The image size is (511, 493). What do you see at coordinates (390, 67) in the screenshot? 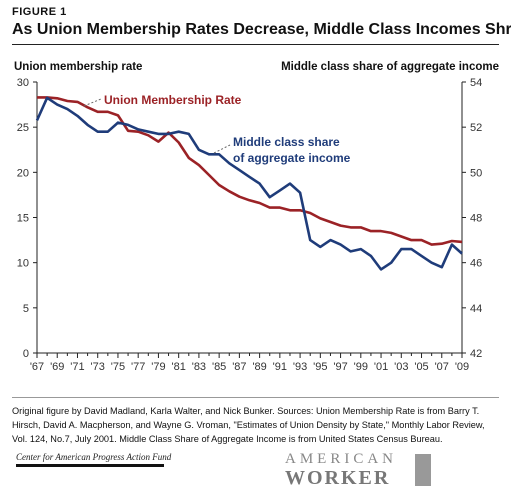
I see `right-axis-title: Middle class share of aggregate income` at bounding box center [390, 67].